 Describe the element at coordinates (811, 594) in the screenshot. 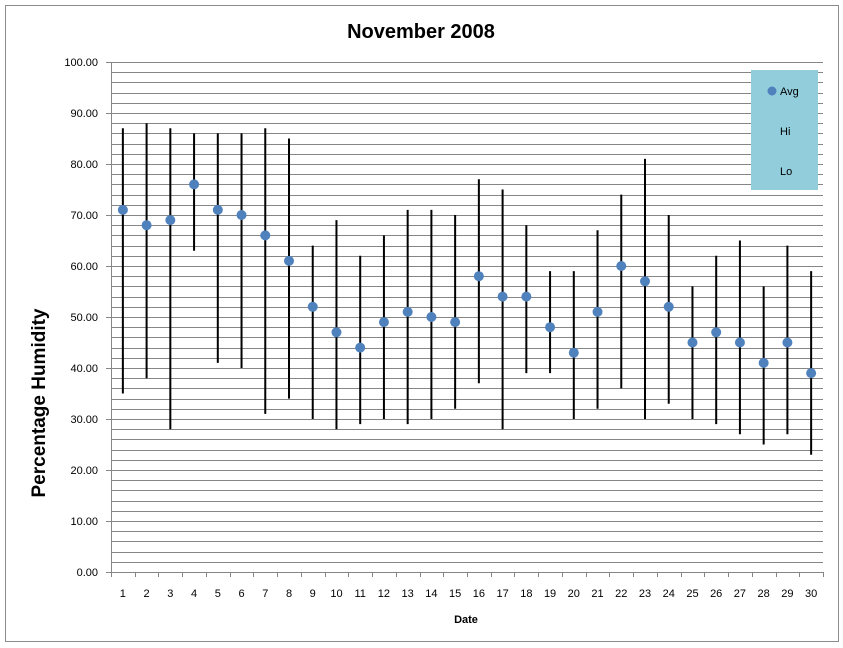

I see `x-tick-label: 30` at that location.